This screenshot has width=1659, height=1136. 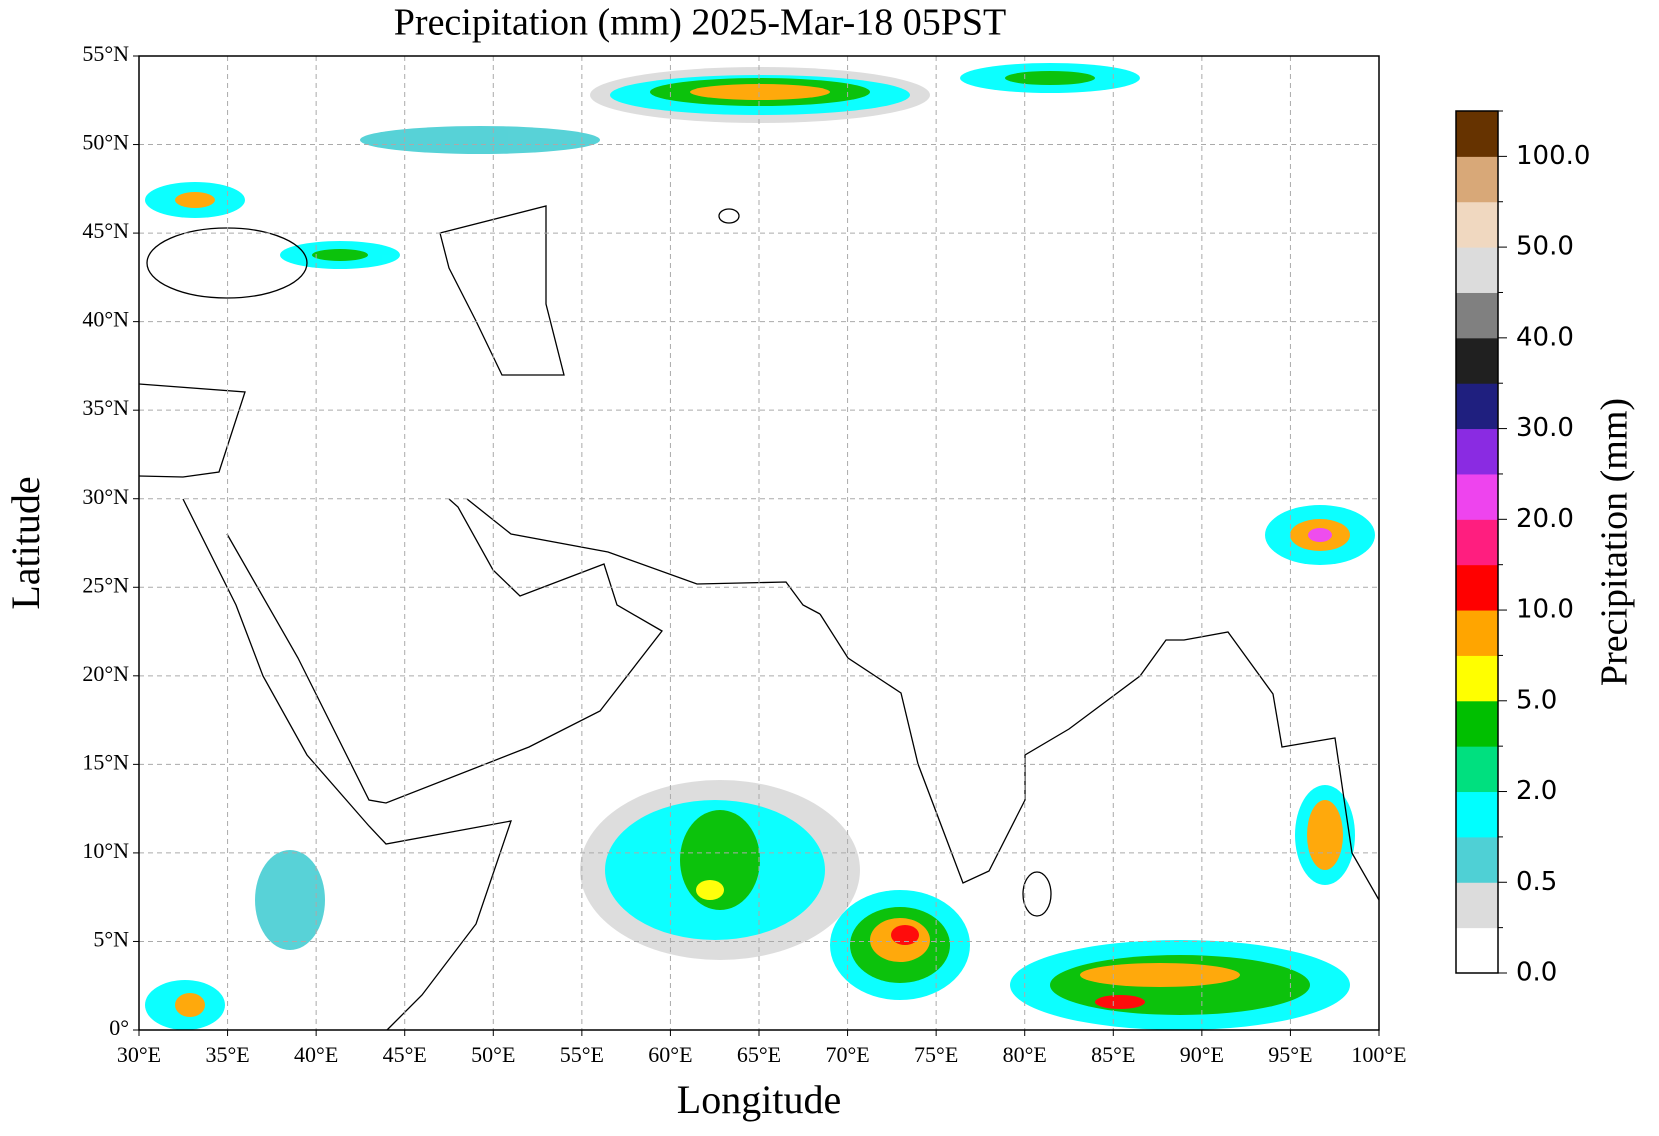 I want to click on y-tick-label: 40°N, so click(x=105, y=319).